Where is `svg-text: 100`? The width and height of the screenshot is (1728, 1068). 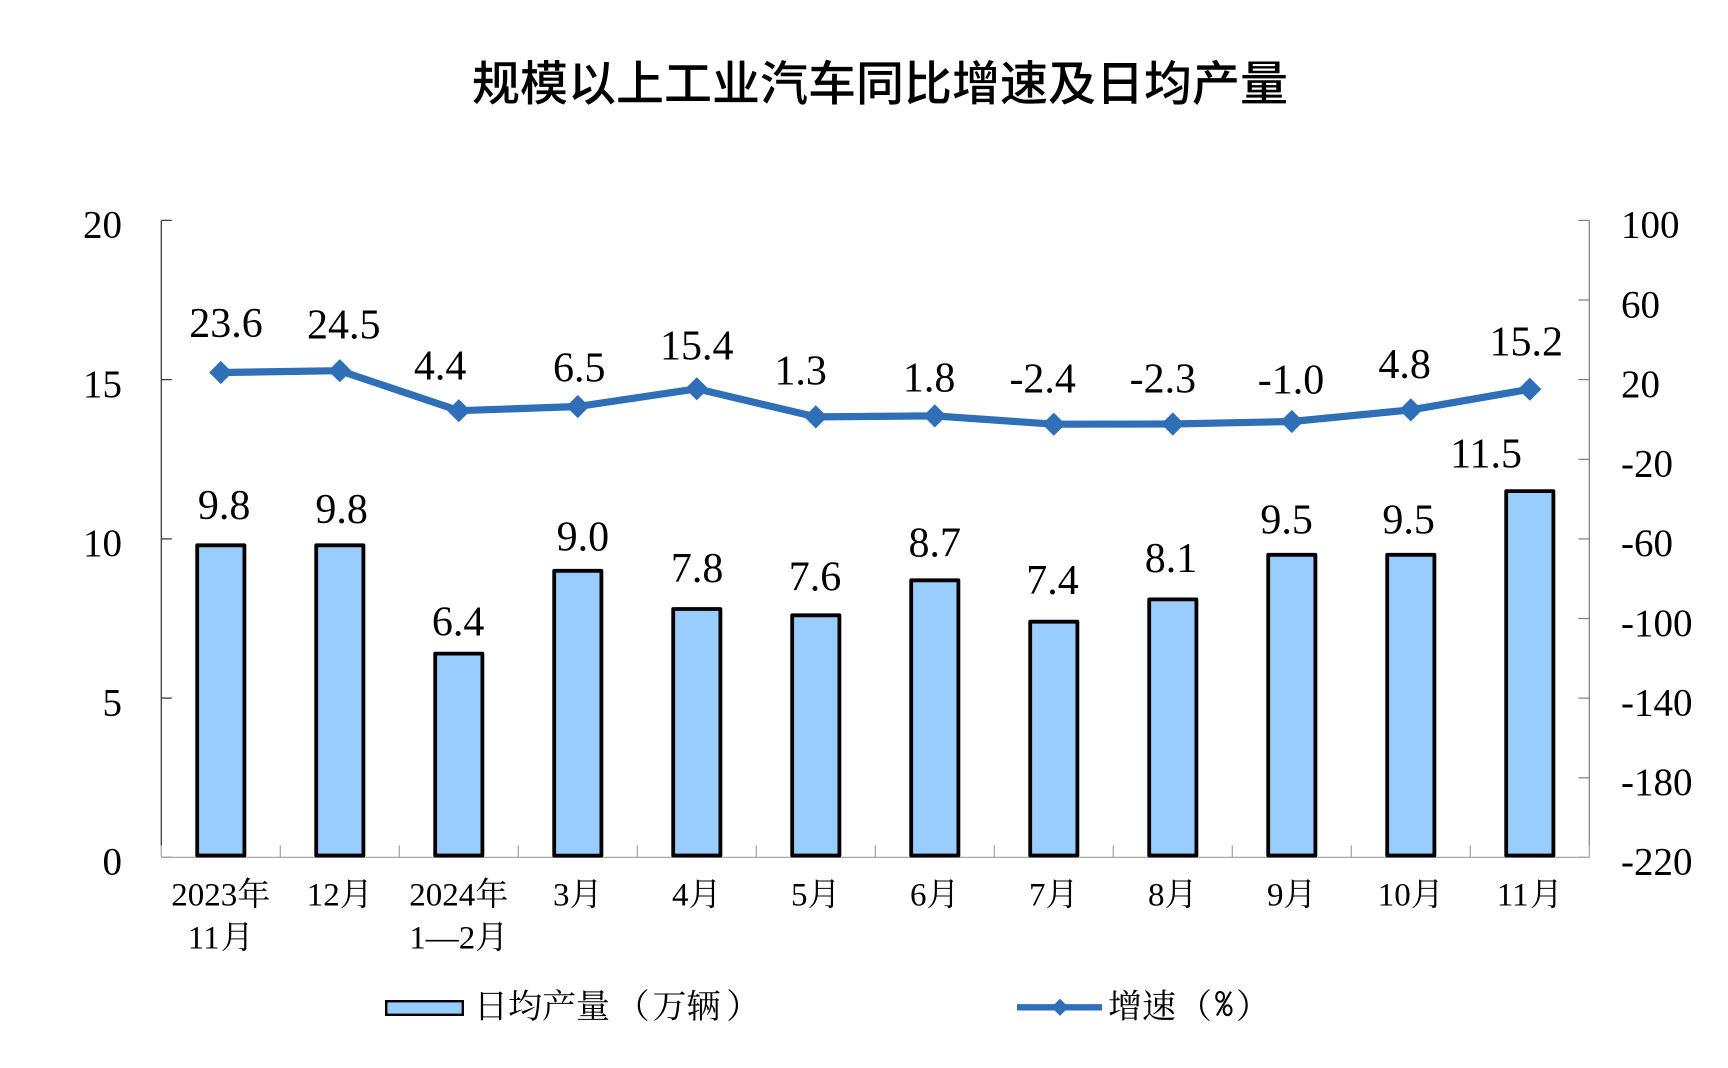
svg-text: 100 is located at coordinates (1650, 225).